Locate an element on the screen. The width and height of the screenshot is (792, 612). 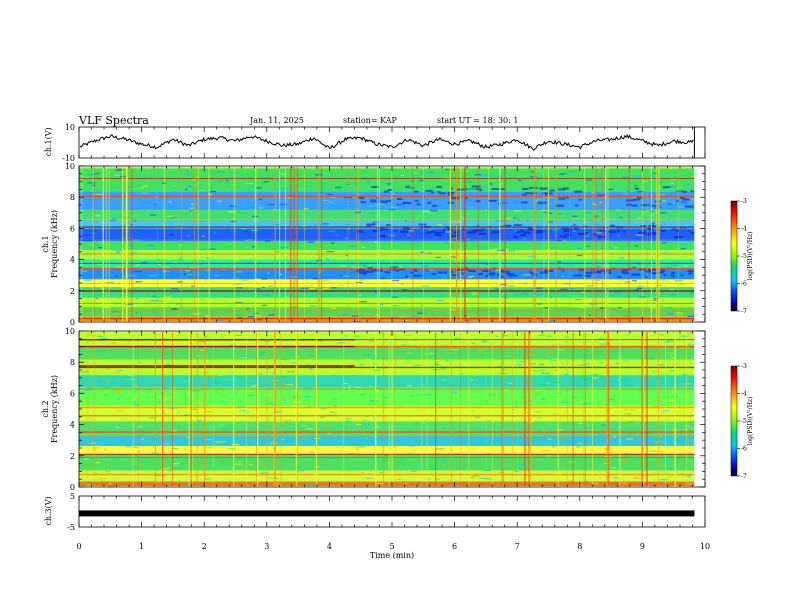
ch2-spectrogram-ytick-label: 8 is located at coordinates (72, 362).